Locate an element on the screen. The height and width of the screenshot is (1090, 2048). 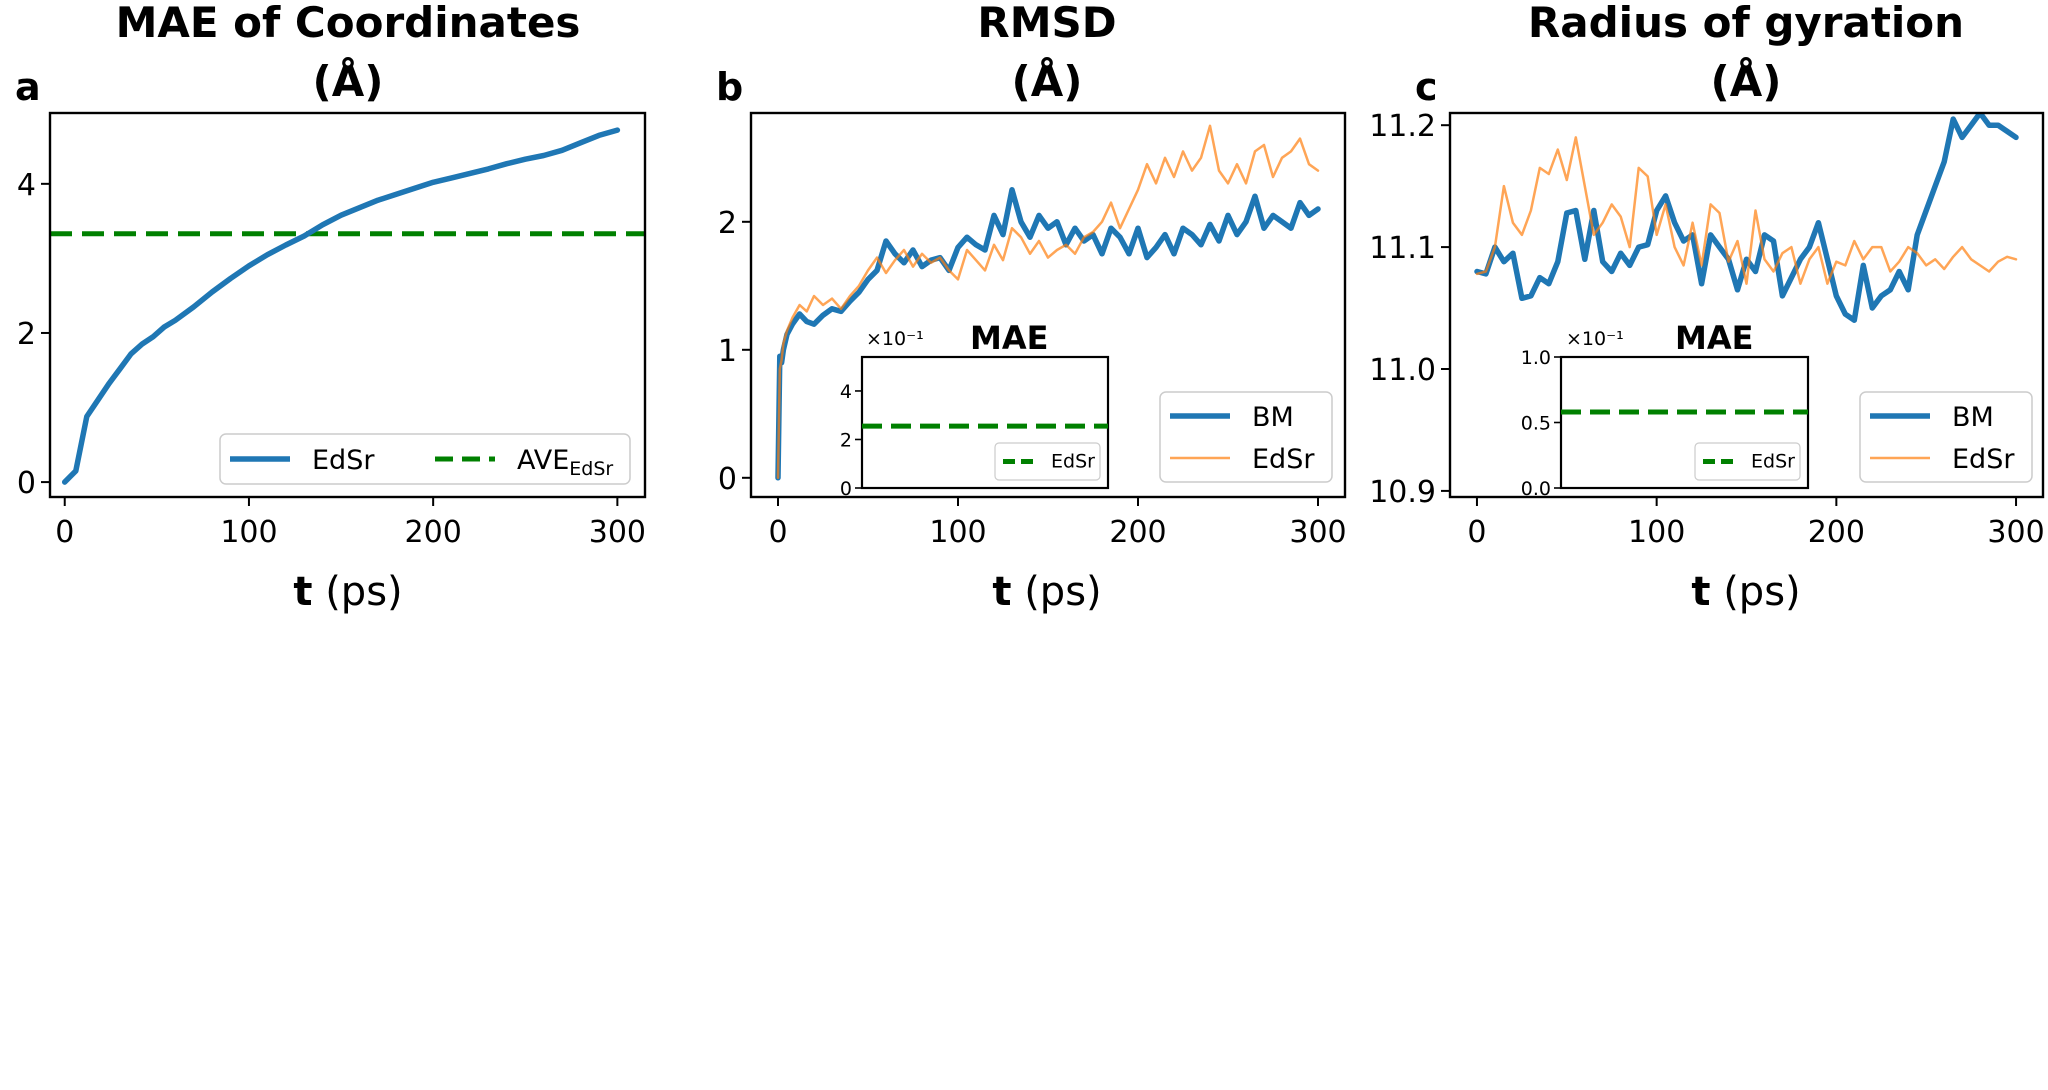
chart-title-line1: MAE of Coordinates is located at coordinates (348, 23).